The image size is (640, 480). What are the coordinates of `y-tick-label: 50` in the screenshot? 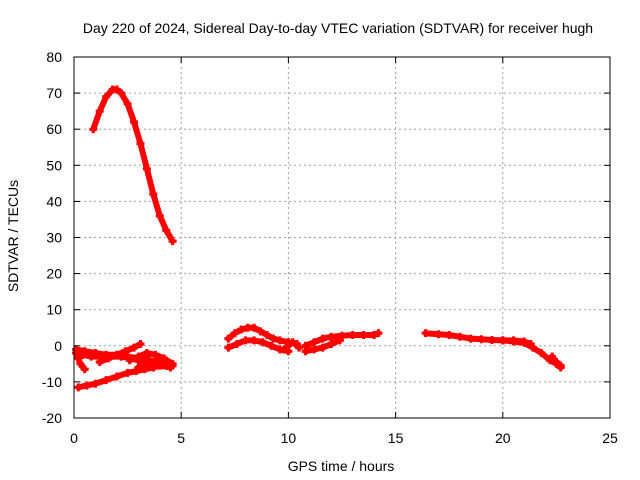 It's located at (54, 165).